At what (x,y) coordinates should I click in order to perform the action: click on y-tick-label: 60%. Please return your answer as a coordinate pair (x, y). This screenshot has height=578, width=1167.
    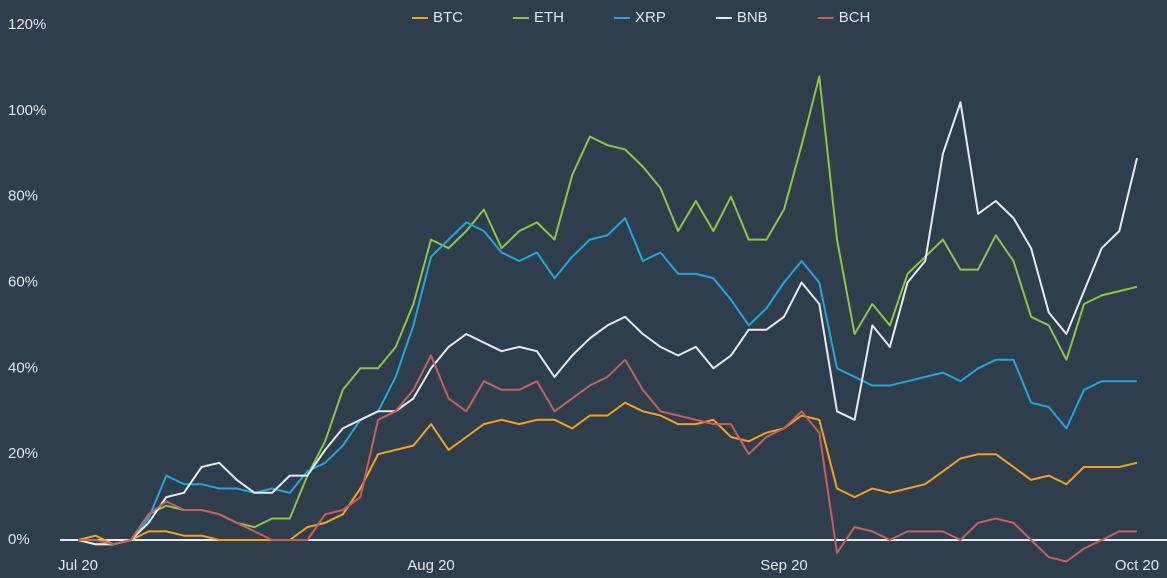
    Looking at the image, I should click on (23, 281).